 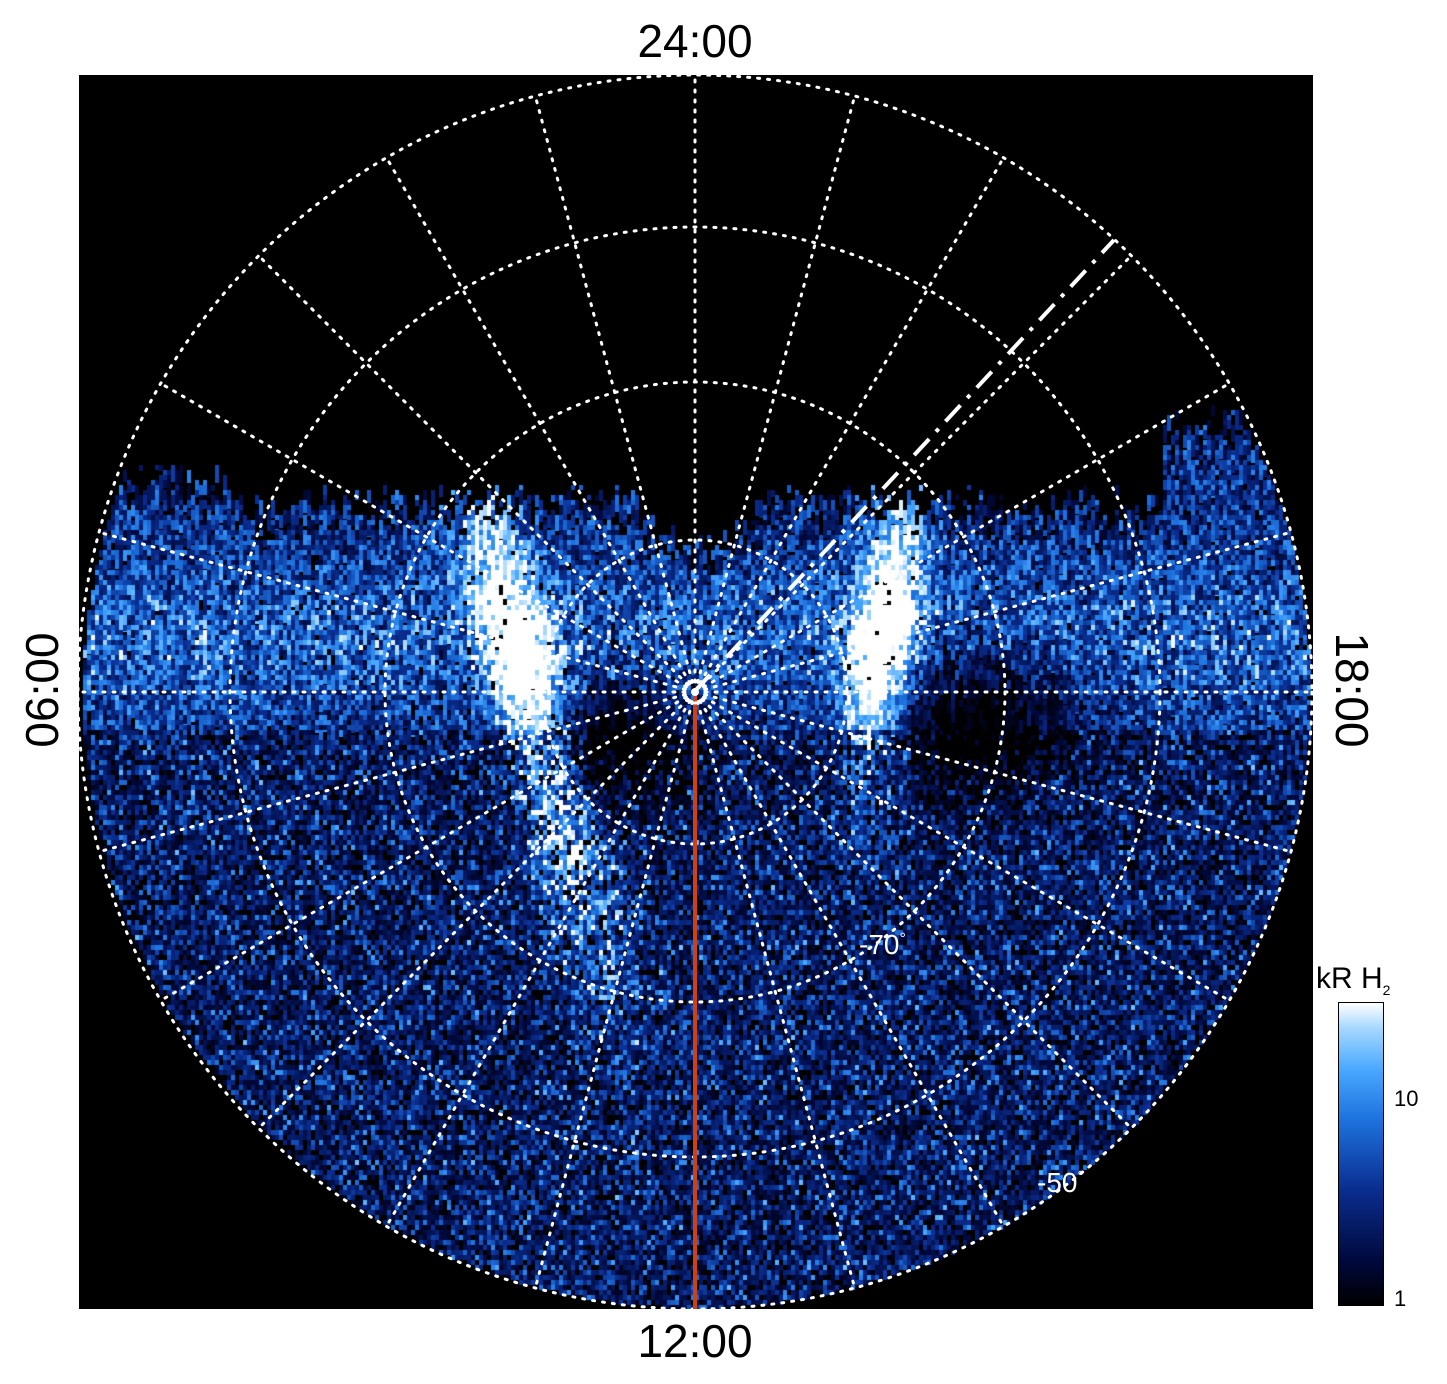 I want to click on dashed-reference-line, so click(x=904, y=465).